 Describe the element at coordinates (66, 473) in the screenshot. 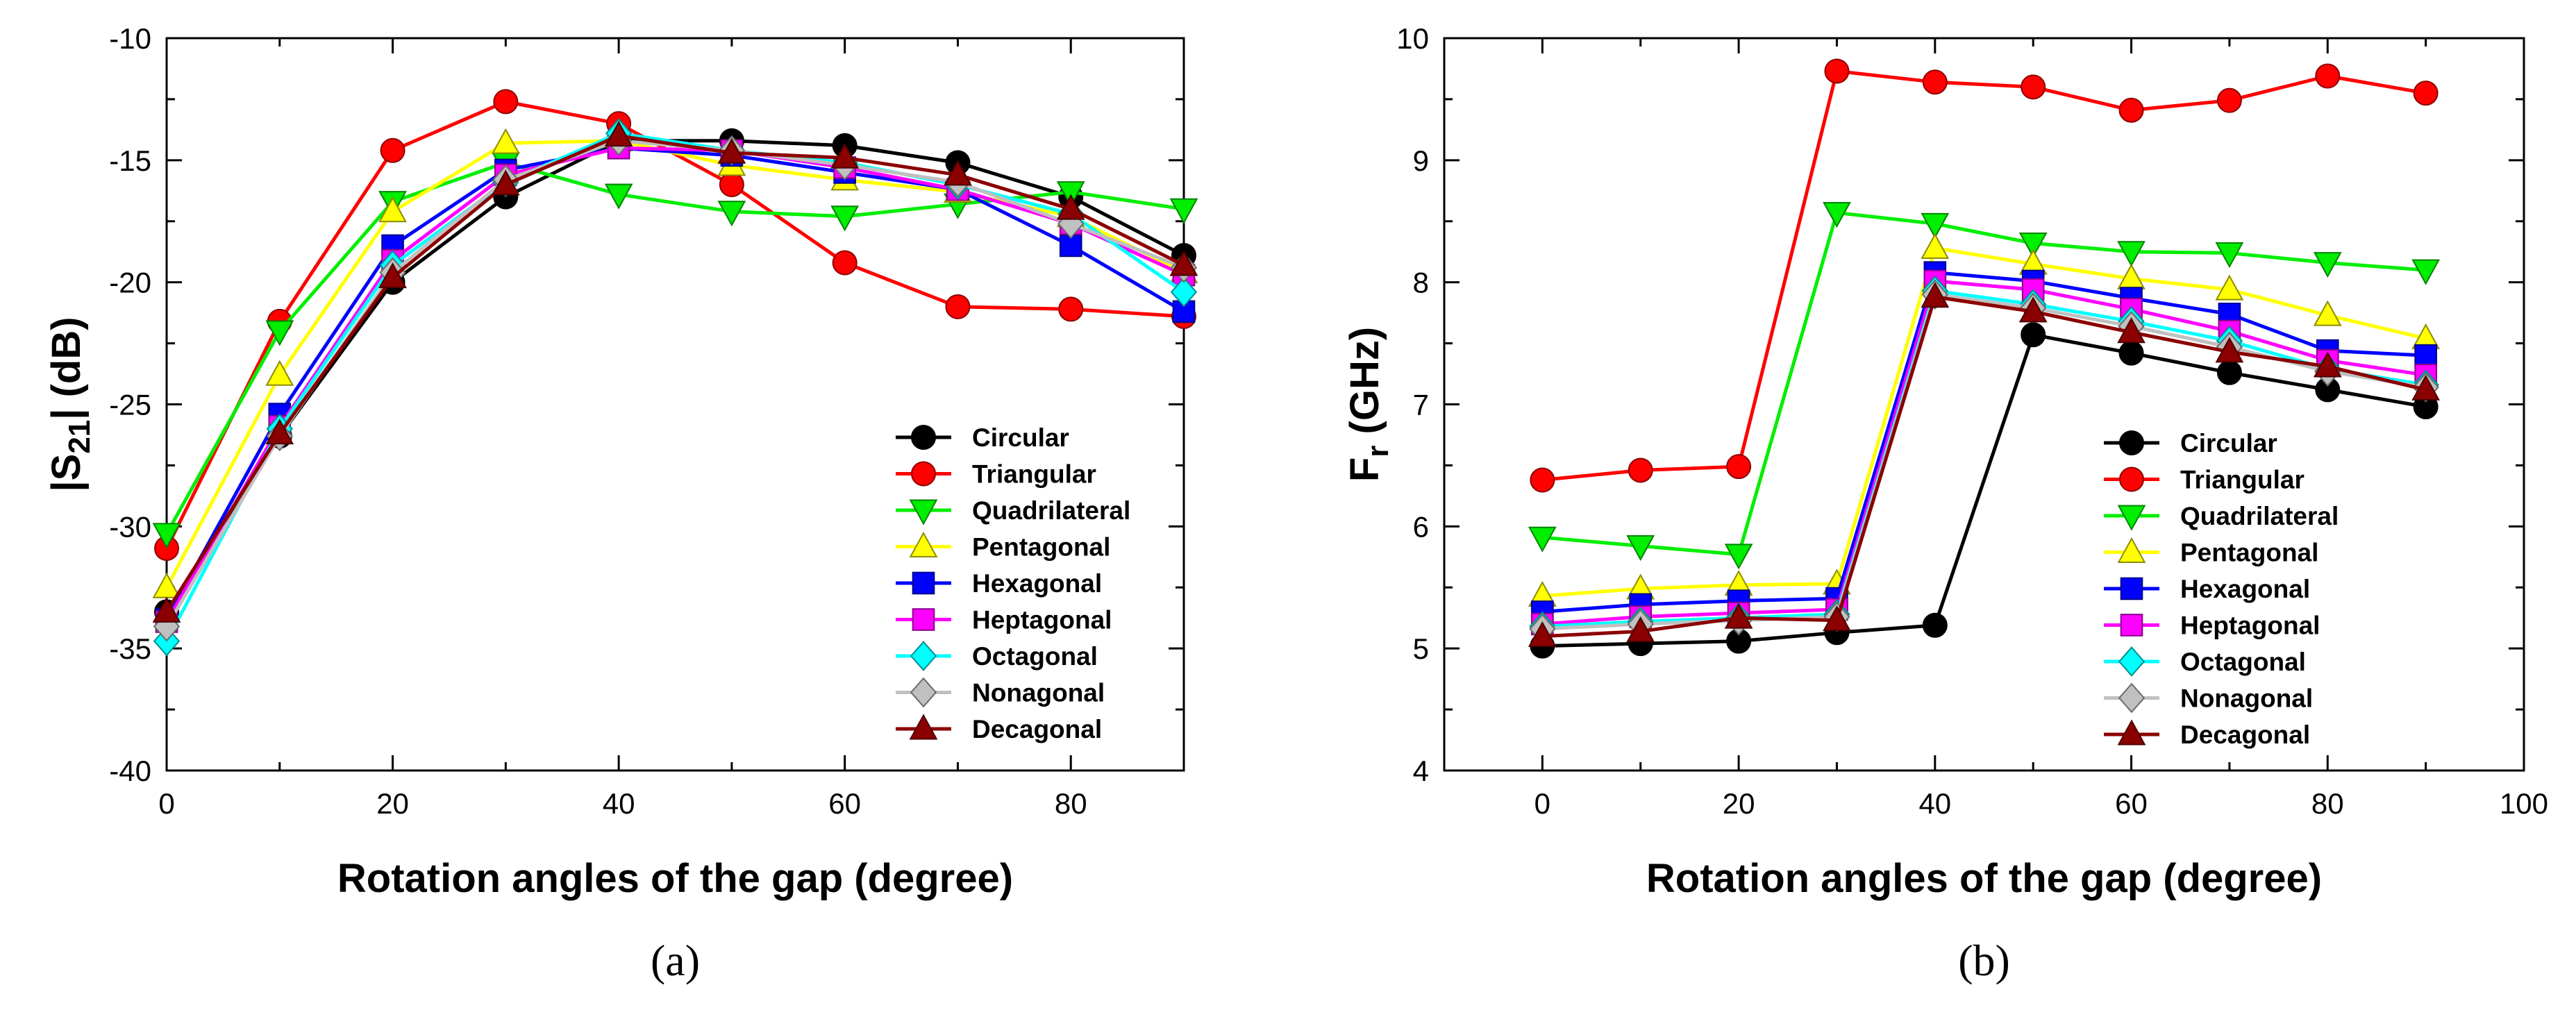

I see `y-axis-title-main: |S` at that location.